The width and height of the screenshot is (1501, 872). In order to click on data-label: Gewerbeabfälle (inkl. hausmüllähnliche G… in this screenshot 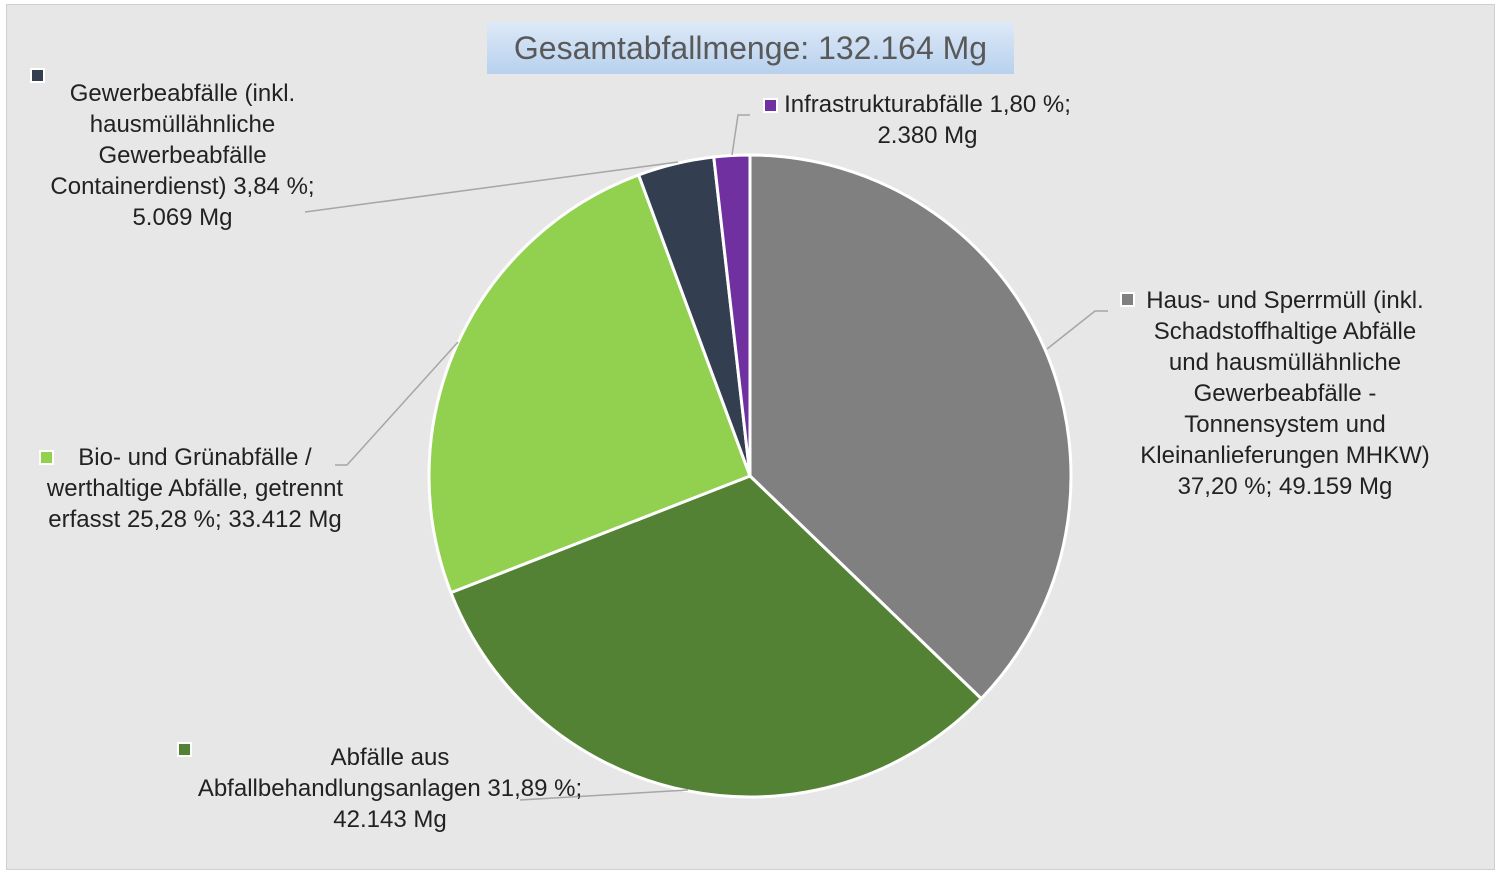, I will do `click(182, 155)`.